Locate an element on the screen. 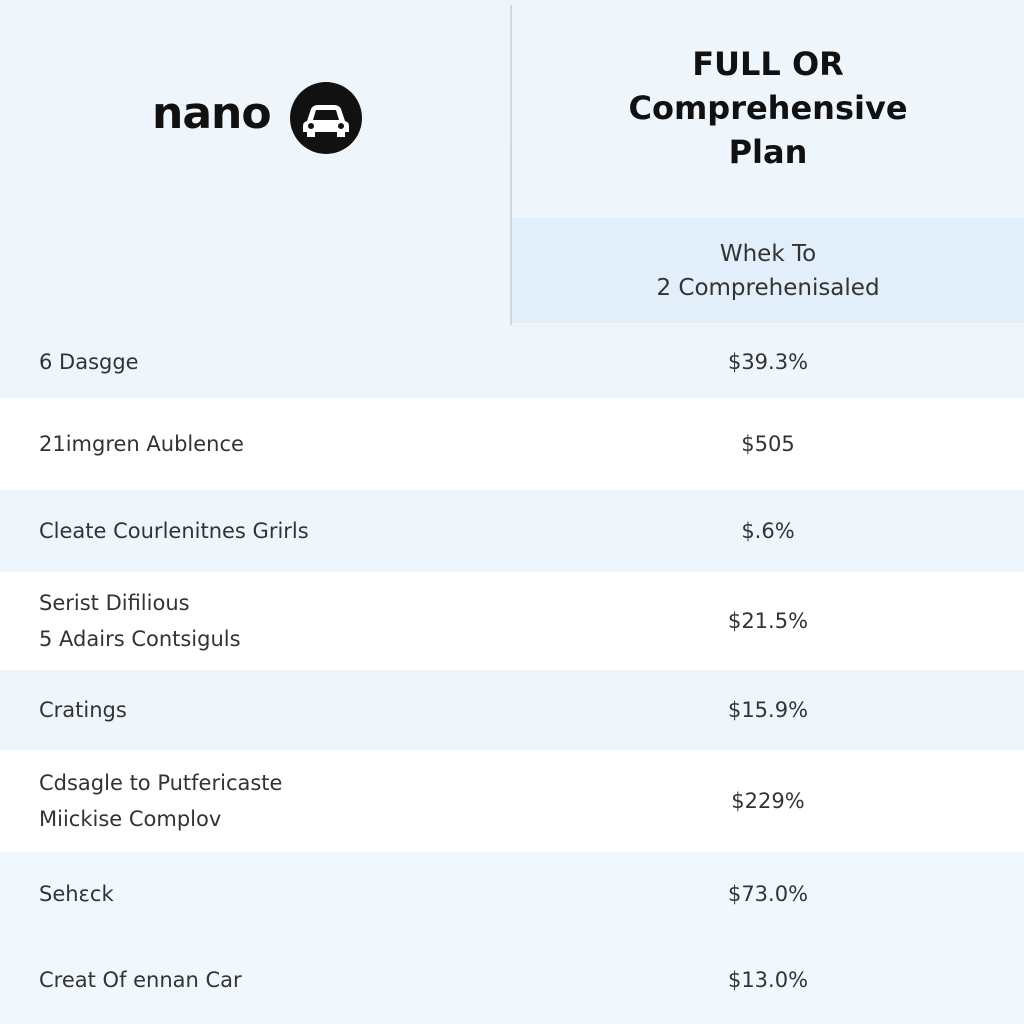 The width and height of the screenshot is (1024, 1024). row-label: 21imgren Aublence is located at coordinates (254, 444).